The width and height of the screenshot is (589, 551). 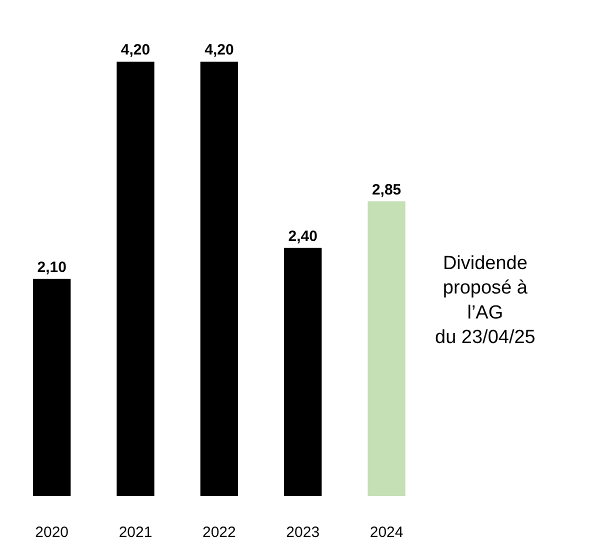 What do you see at coordinates (51, 267) in the screenshot?
I see `data-label: 2,10` at bounding box center [51, 267].